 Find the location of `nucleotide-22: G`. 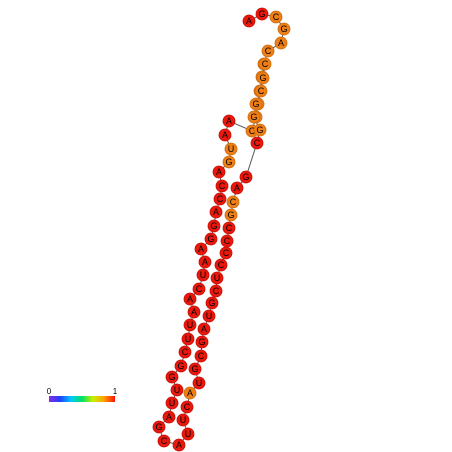

nucleotide-22: G is located at coordinates (211, 239).